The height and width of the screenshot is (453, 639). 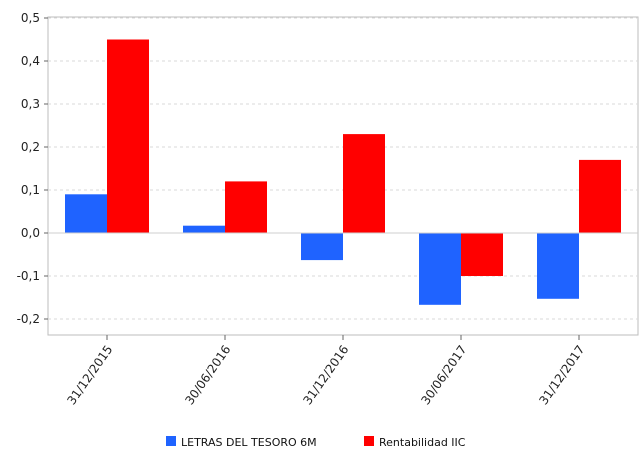 What do you see at coordinates (30, 190) in the screenshot?
I see `y-tick-label: 0,1` at bounding box center [30, 190].